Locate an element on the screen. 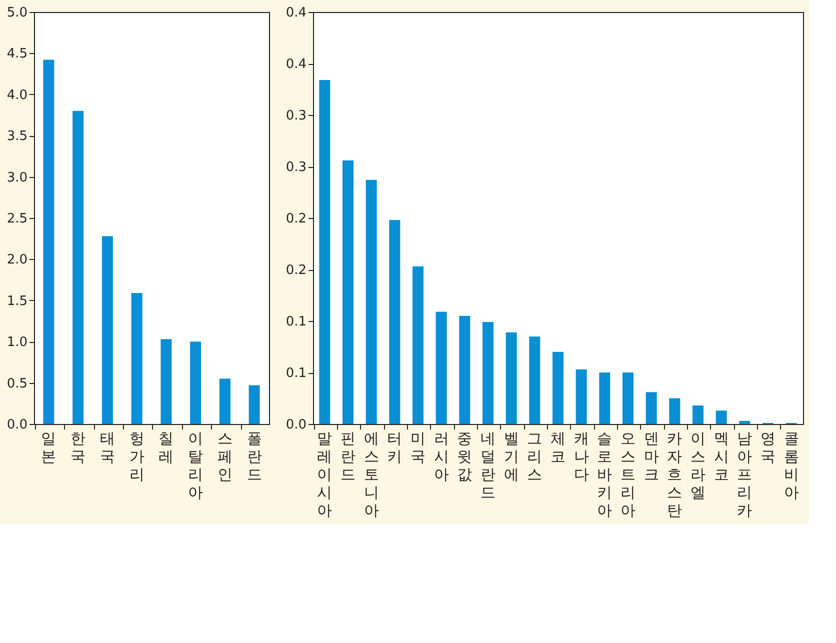  x-tick-label: 카자흐스탄 is located at coordinates (674, 475).